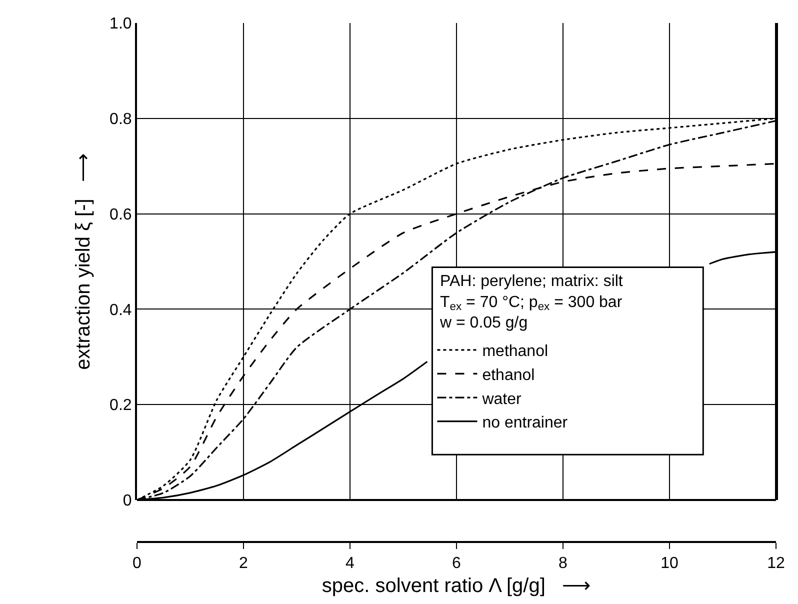  What do you see at coordinates (501, 399) in the screenshot?
I see `legend-label: water` at bounding box center [501, 399].